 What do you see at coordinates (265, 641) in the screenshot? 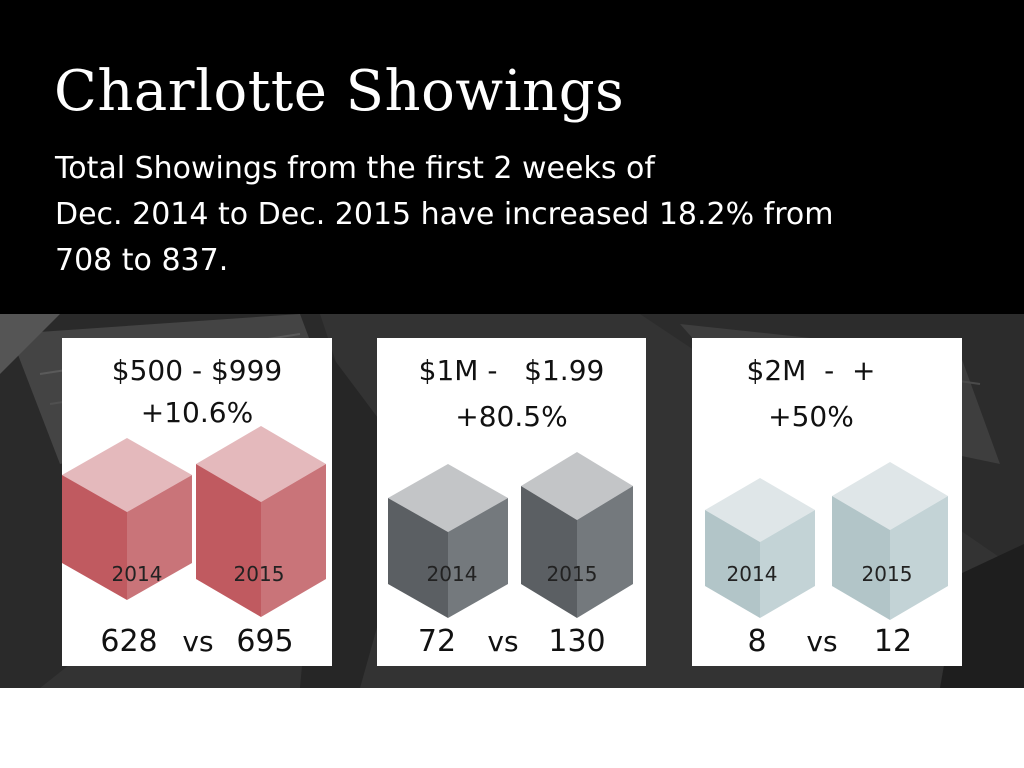
I see `value-2015: 695` at bounding box center [265, 641].